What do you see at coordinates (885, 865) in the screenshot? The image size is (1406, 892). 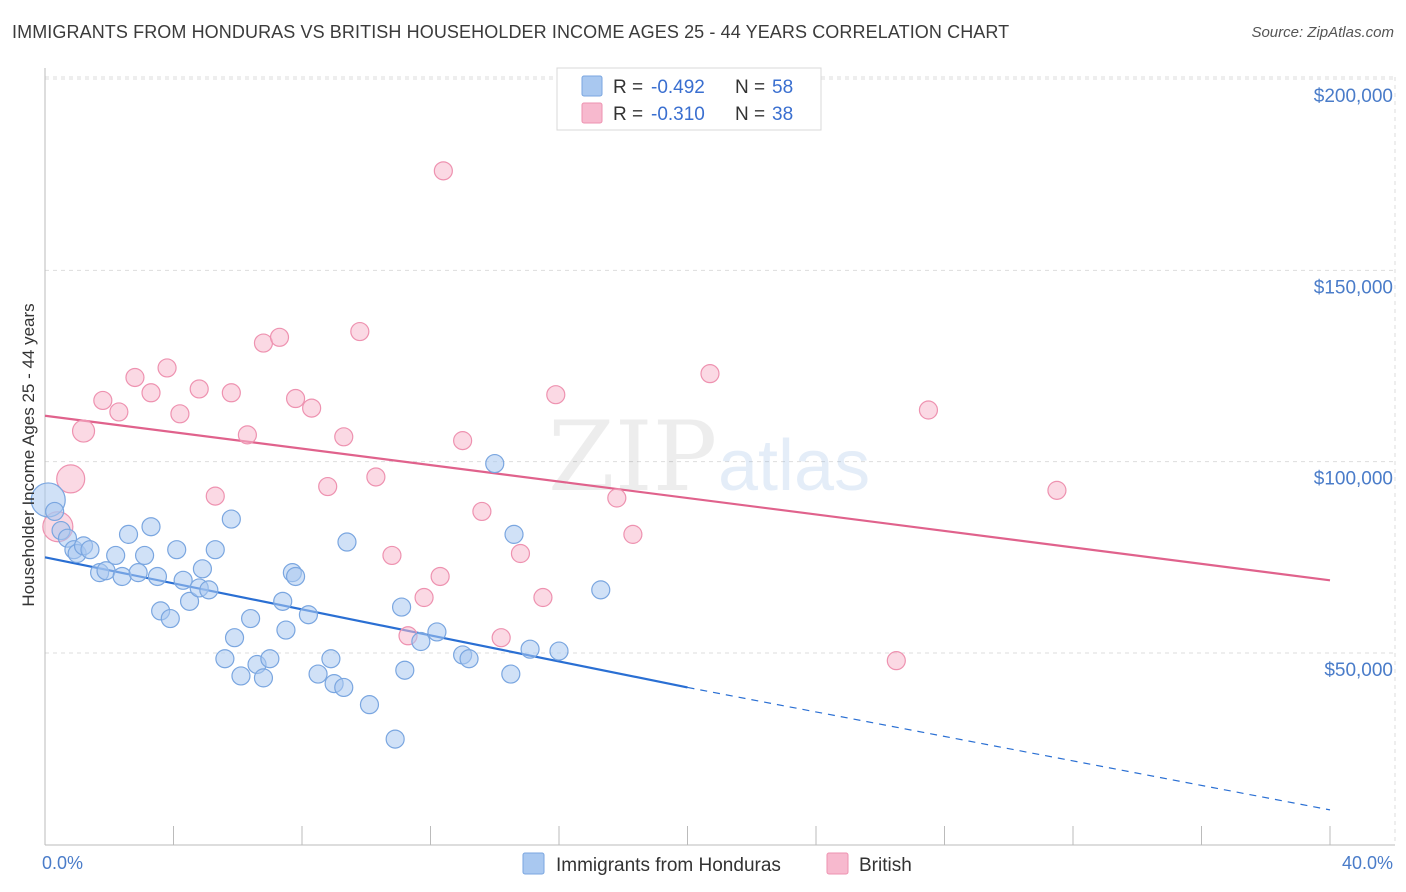 I see `bottom-legend-label-british: British` at bounding box center [885, 865].